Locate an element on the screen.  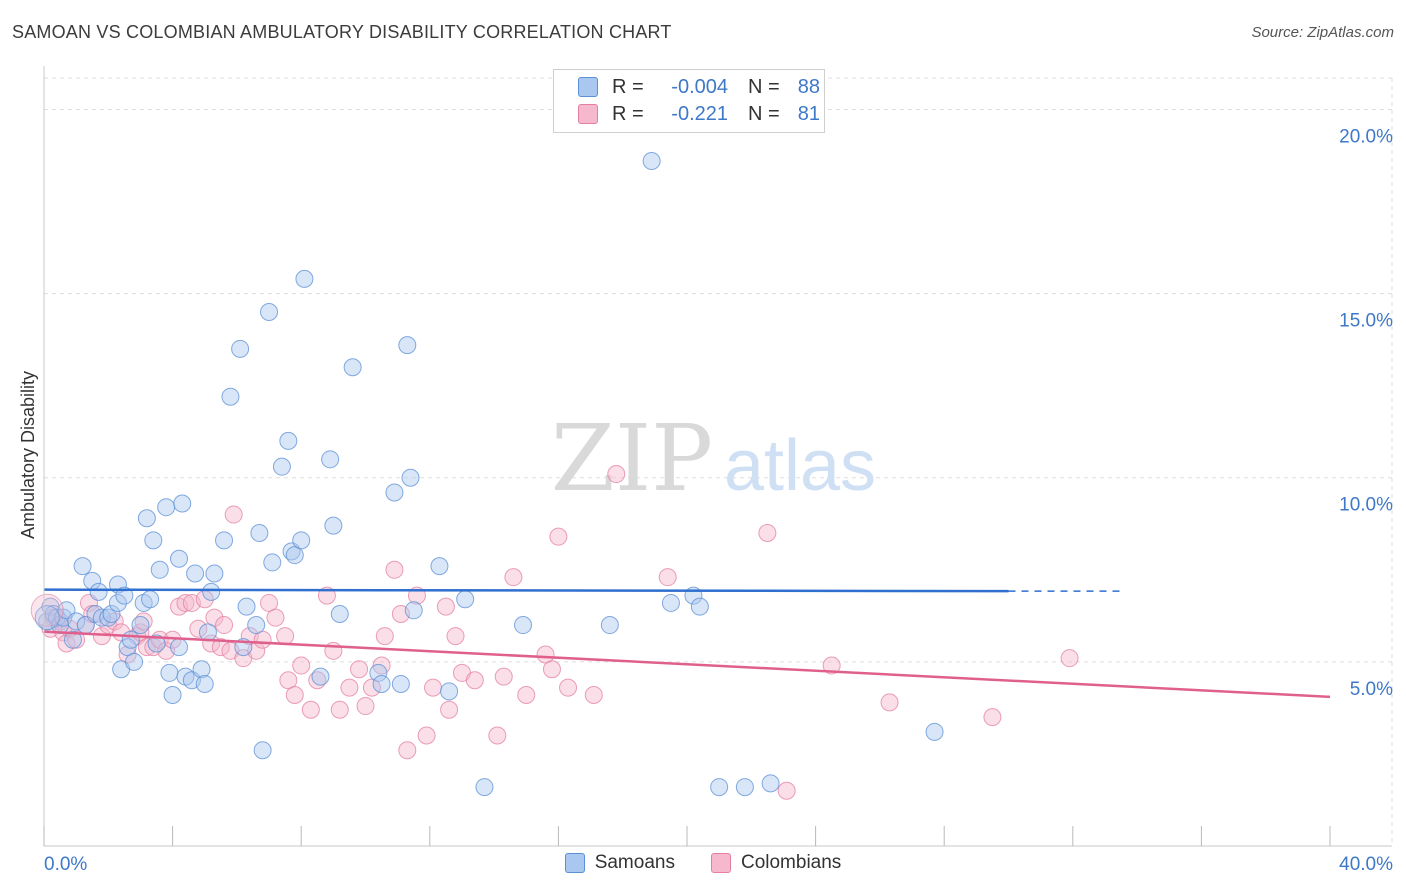
samoans-legend-swatch is located at coordinates (574, 863).